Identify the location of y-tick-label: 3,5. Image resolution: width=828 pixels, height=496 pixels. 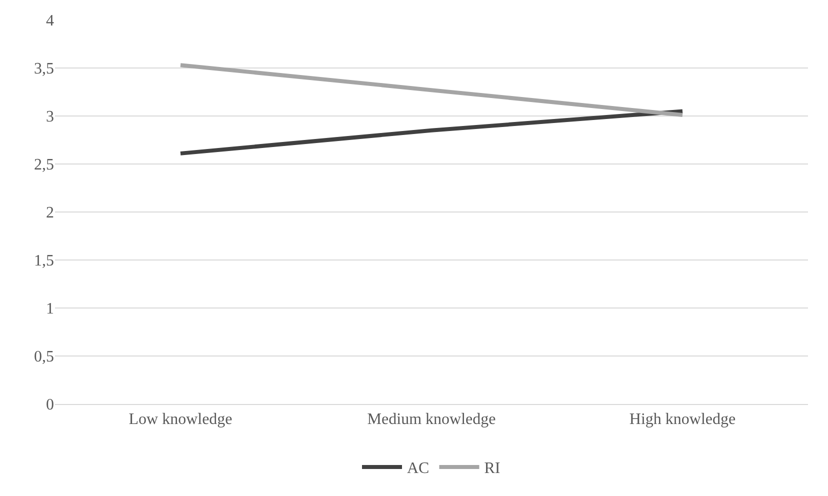
(44, 69).